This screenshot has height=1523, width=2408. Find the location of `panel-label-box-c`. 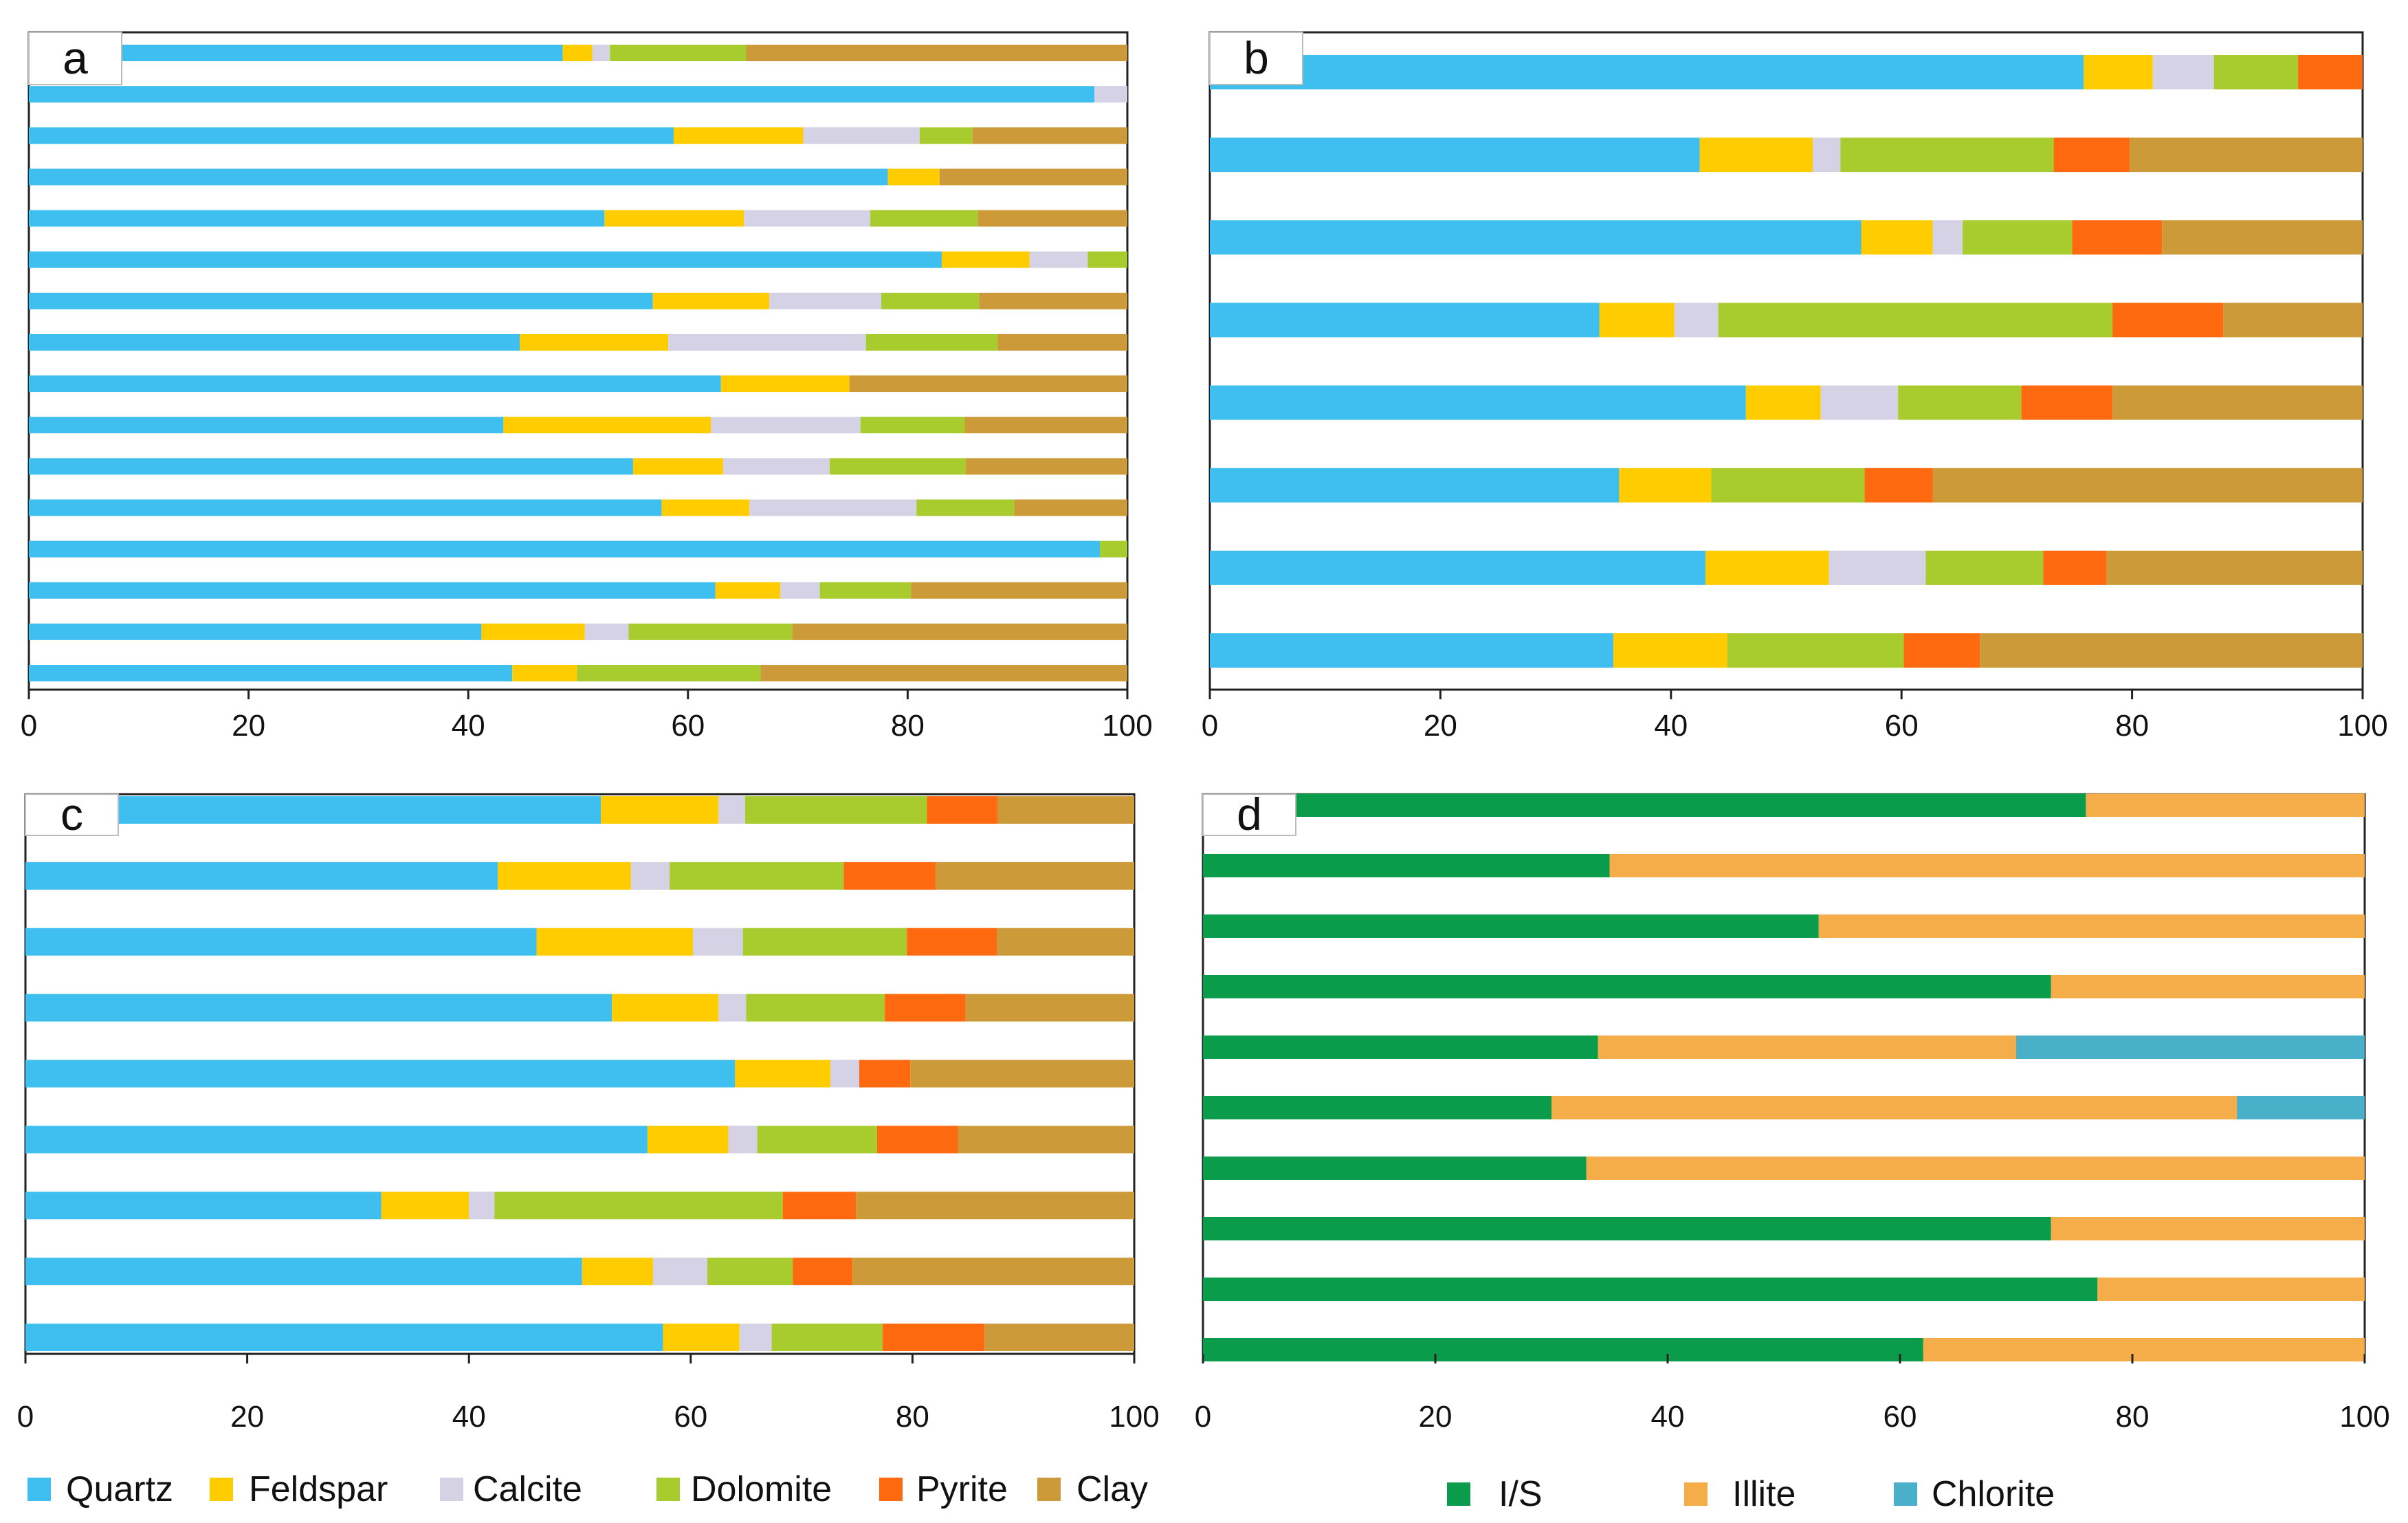

panel-label-box-c is located at coordinates (72, 814).